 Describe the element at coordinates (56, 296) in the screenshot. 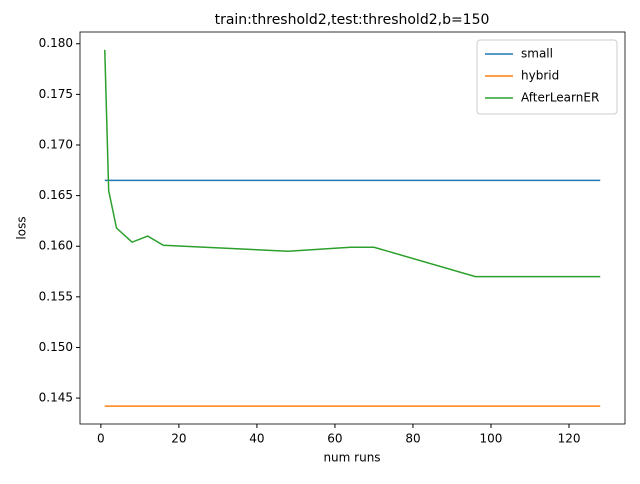

I see `y-tick-label: 0.155` at that location.